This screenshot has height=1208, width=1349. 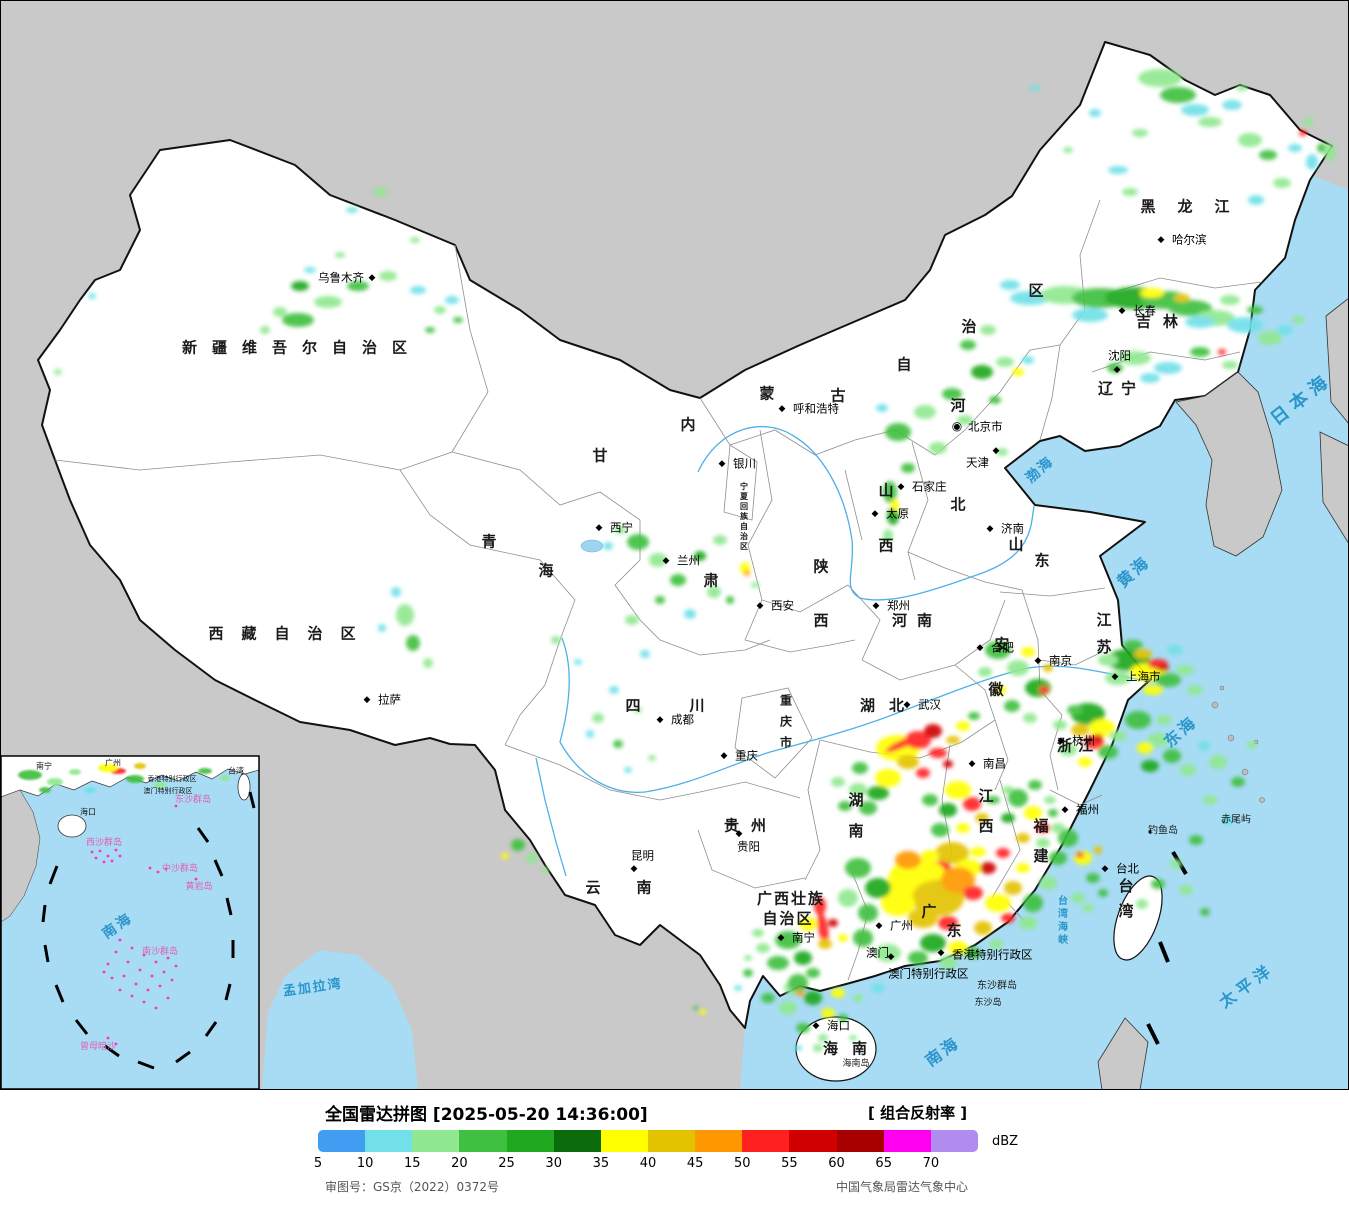 What do you see at coordinates (648, 1141) in the screenshot?
I see `legend-colorbar` at bounding box center [648, 1141].